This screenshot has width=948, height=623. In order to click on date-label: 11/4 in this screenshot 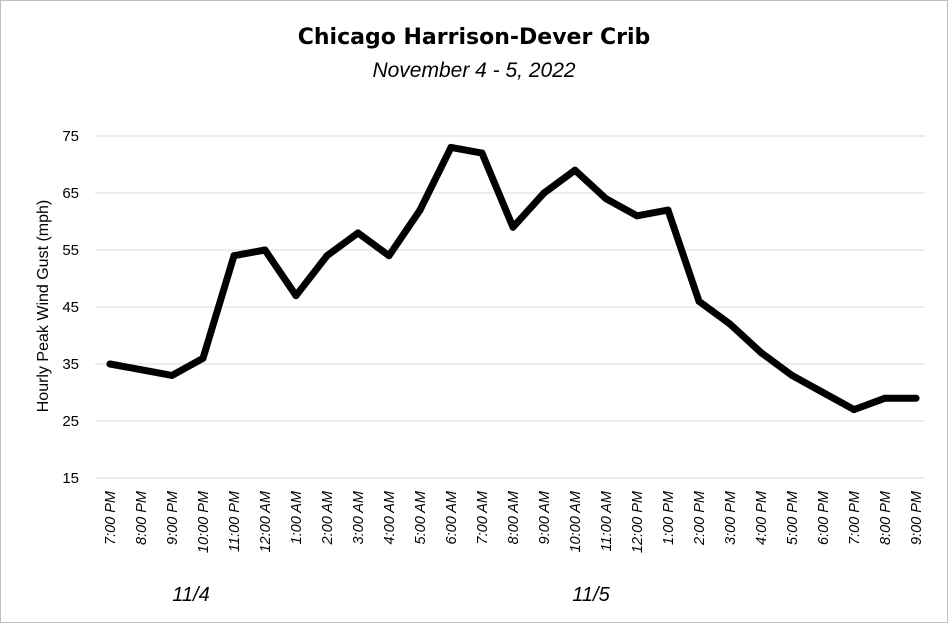, I will do `click(190, 595)`.